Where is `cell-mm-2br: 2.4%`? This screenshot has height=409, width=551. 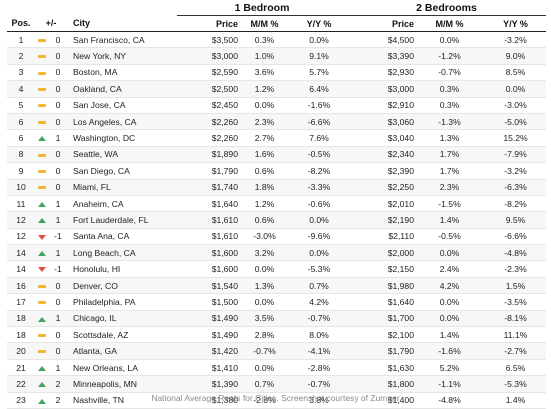 cell-mm-2br: 2.4% is located at coordinates (449, 269).